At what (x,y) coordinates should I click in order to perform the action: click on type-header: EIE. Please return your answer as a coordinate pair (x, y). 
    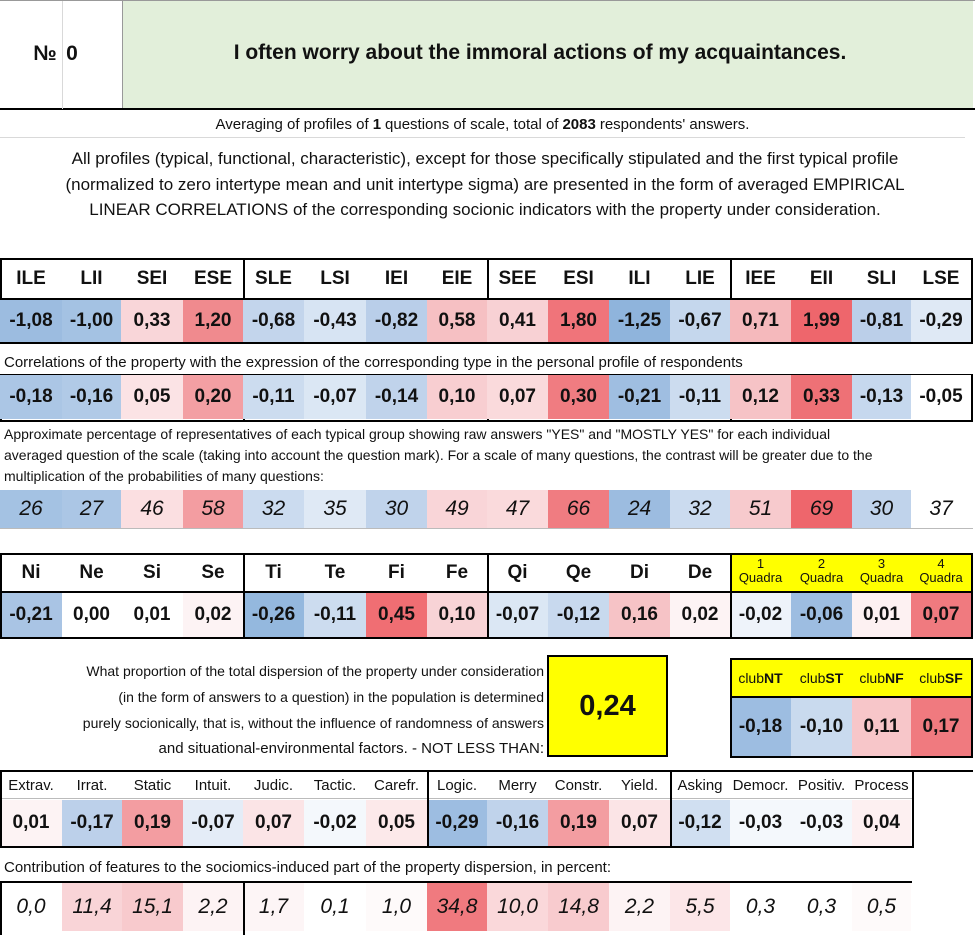
    Looking at the image, I should click on (457, 279).